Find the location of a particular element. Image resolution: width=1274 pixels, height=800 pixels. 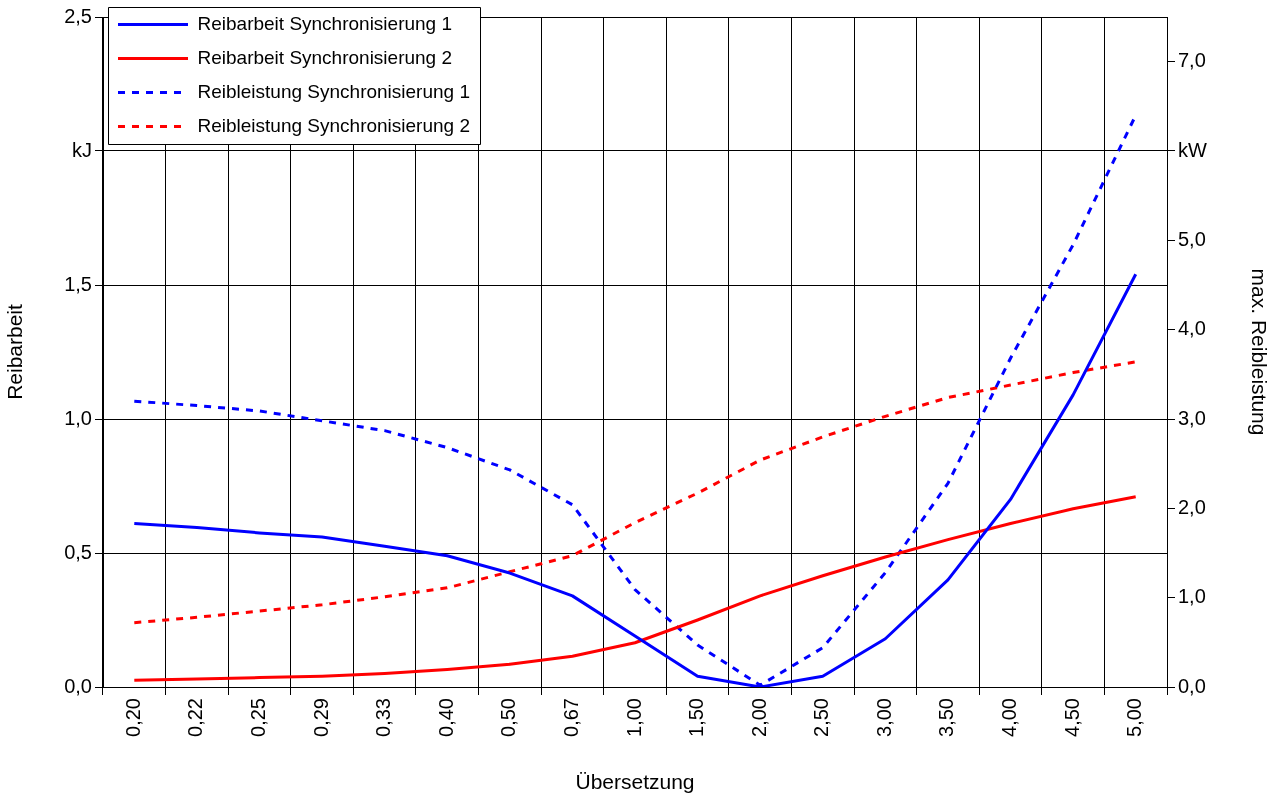

x-tick-label: 0,29 is located at coordinates (320, 717).